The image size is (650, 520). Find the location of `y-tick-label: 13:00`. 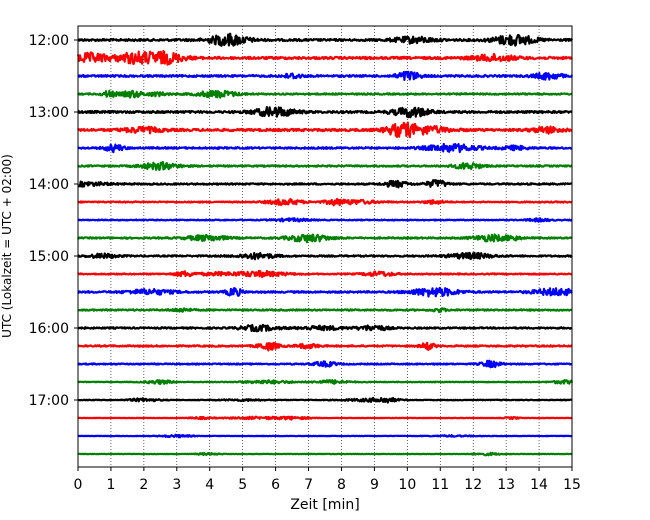

y-tick-label: 13:00 is located at coordinates (49, 113).